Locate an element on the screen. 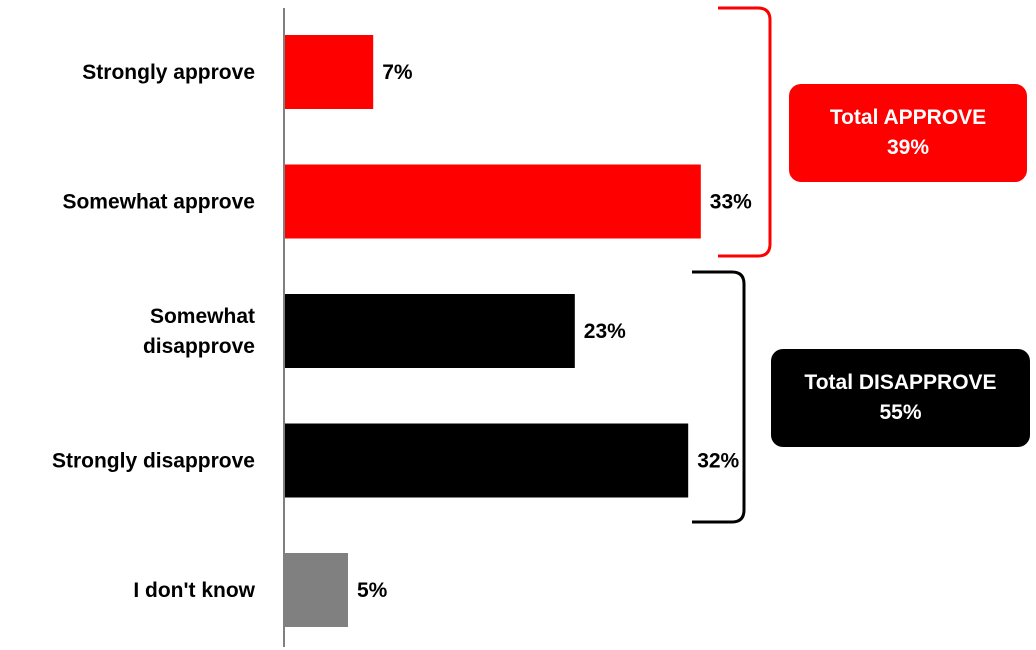  category-label: Somewhat approve is located at coordinates (158, 202).